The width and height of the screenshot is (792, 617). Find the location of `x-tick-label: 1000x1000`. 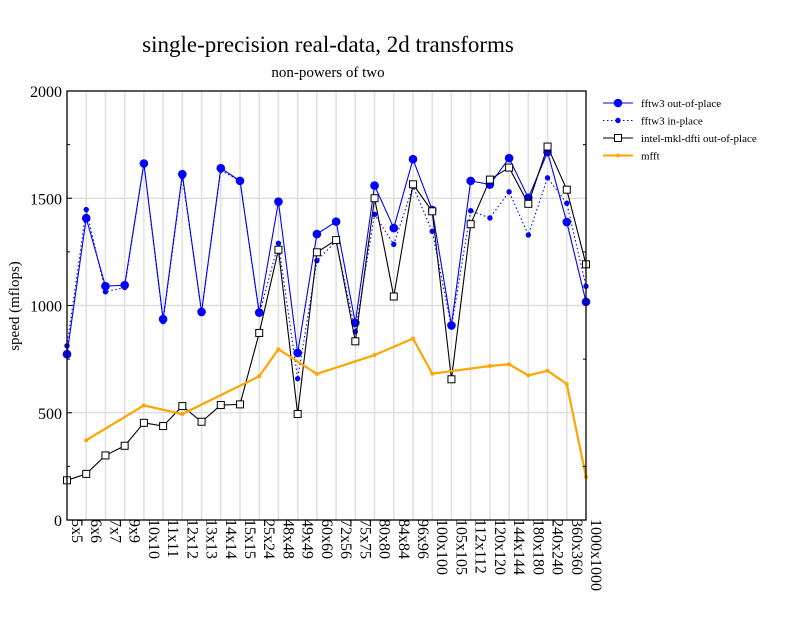

x-tick-label: 1000x1000 is located at coordinates (595, 555).